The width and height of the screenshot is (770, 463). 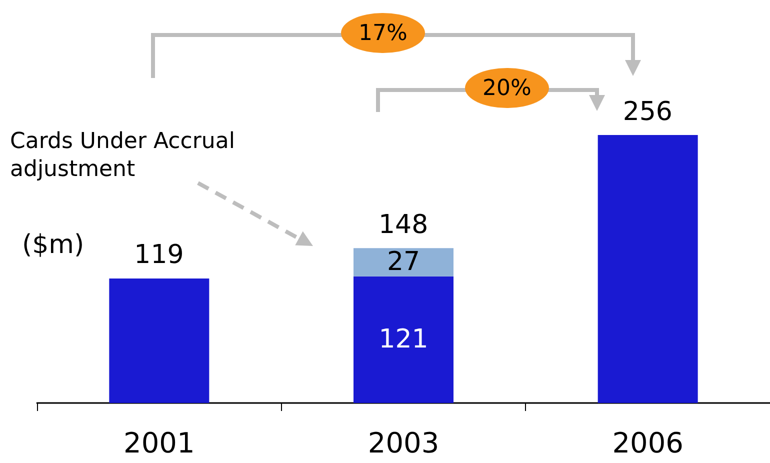 I want to click on total-label: 148, so click(x=403, y=225).